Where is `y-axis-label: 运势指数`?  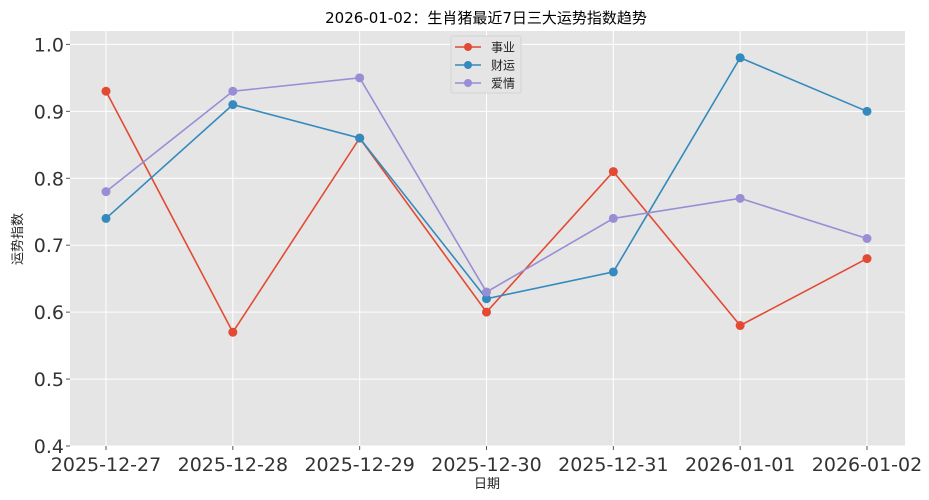
y-axis-label: 运势指数 is located at coordinates (18, 239).